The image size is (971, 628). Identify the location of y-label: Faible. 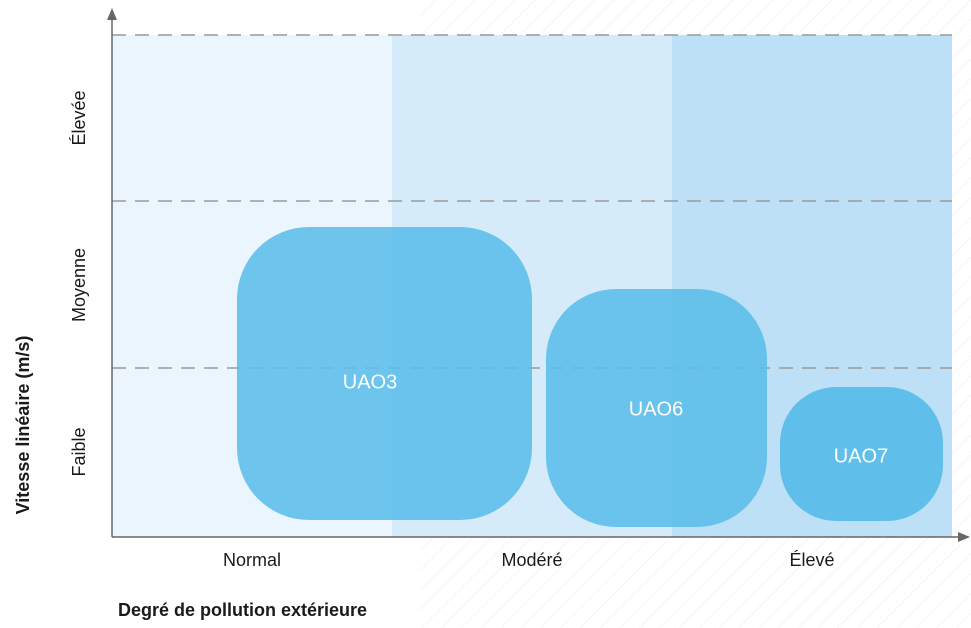
(79, 451).